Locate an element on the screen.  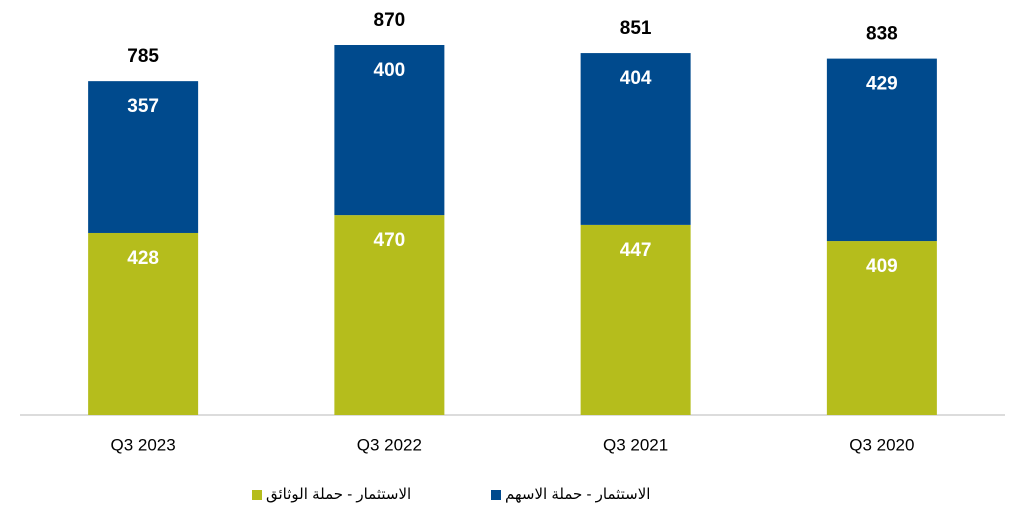
x-tick-label: Q3 2021 is located at coordinates (635, 444).